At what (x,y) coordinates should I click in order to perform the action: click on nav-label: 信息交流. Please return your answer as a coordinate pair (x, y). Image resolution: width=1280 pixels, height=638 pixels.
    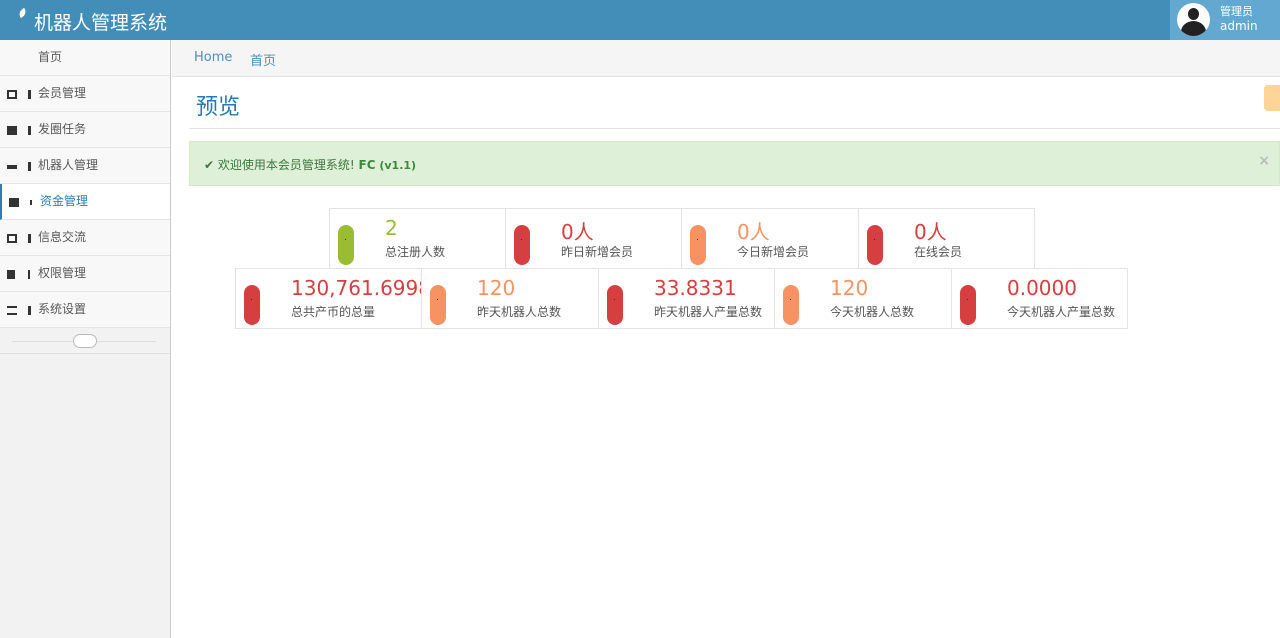
    Looking at the image, I should click on (62, 237).